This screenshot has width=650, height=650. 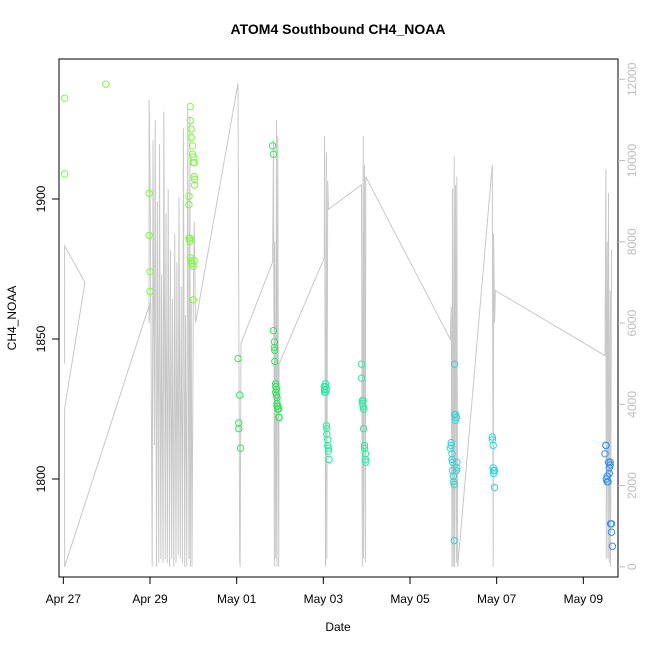 I want to click on y-axis-label: CH4_NOAA, so click(x=12, y=318).